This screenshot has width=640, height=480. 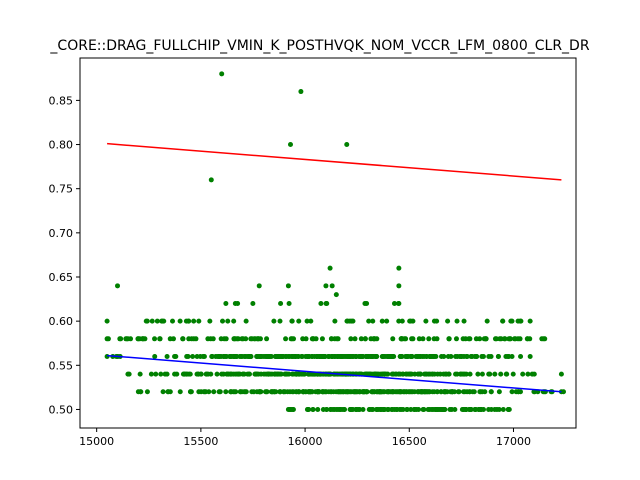 What do you see at coordinates (61, 233) in the screenshot?
I see `y-tick-label: 0.70` at bounding box center [61, 233].